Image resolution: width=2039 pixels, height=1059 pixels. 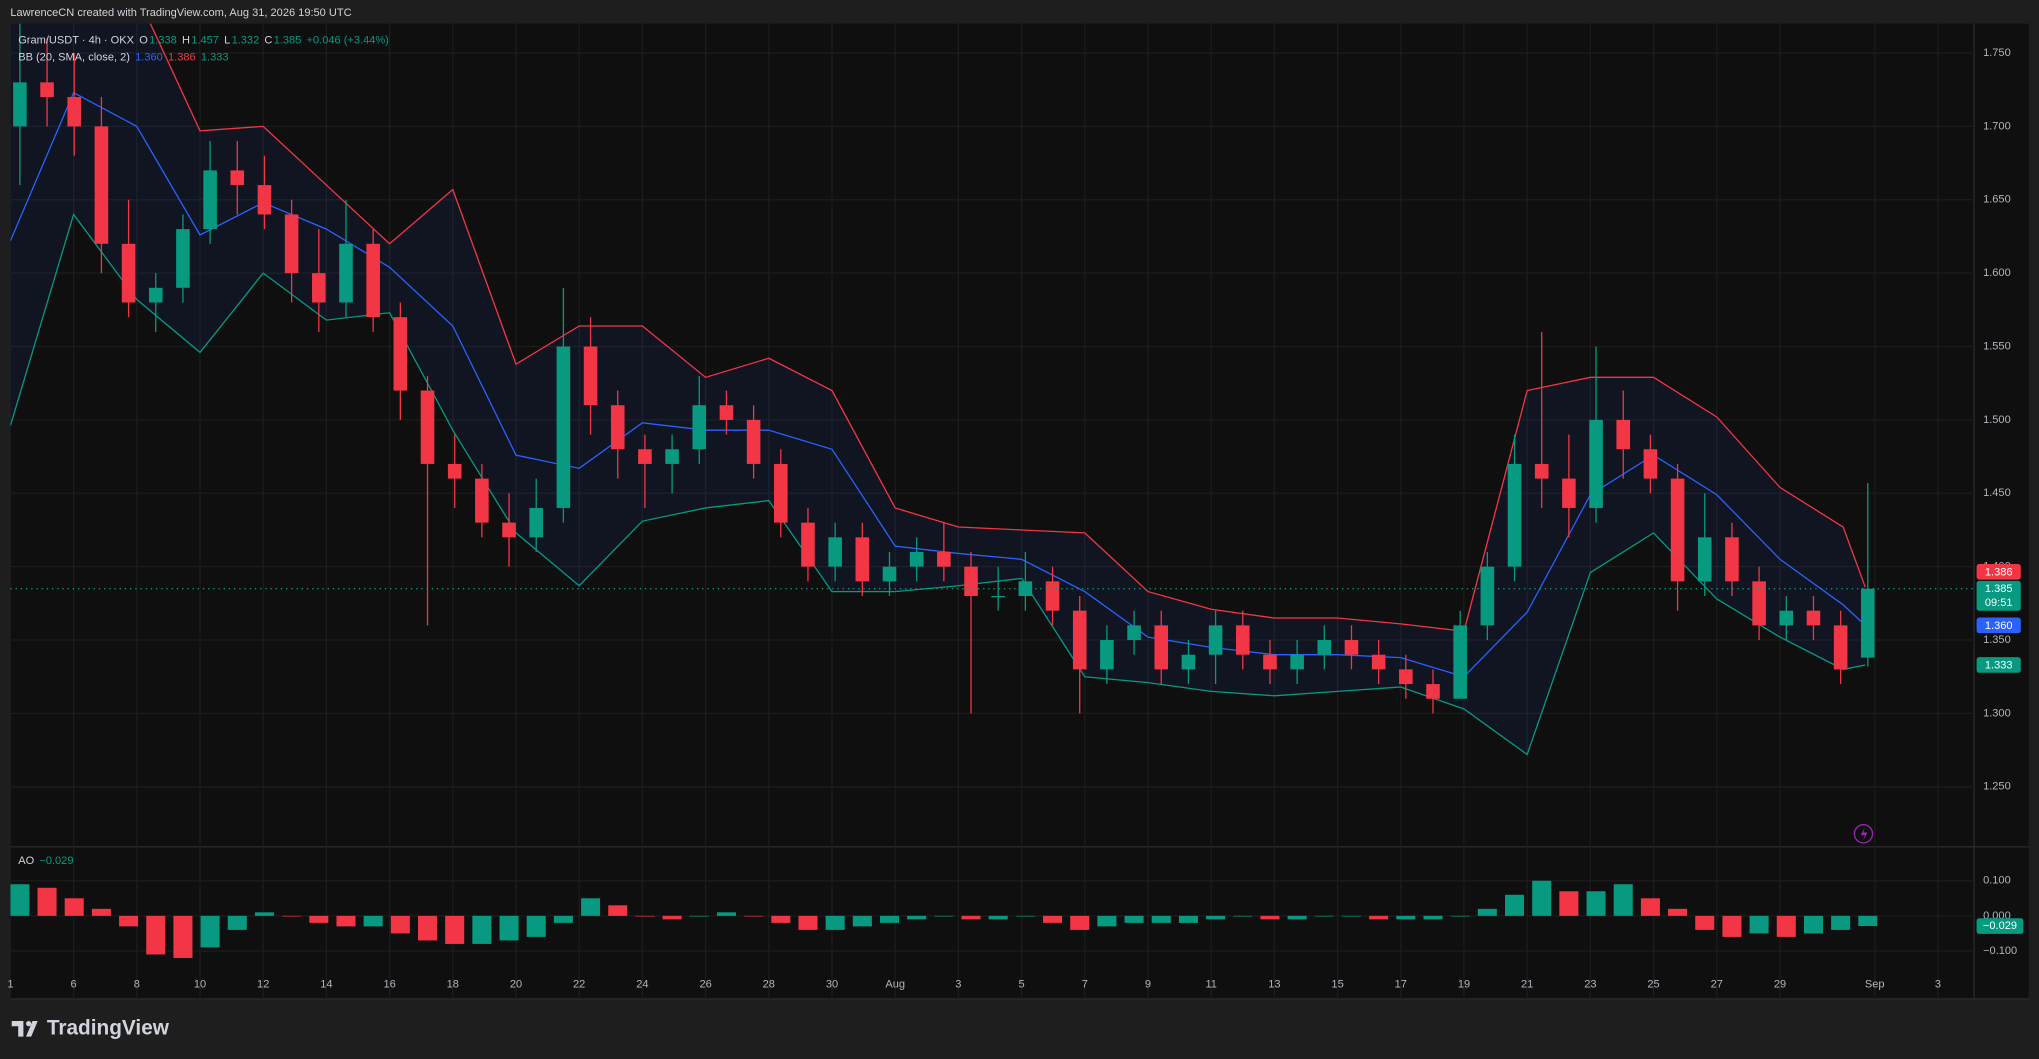 I want to click on price-tag, so click(x=1998, y=571).